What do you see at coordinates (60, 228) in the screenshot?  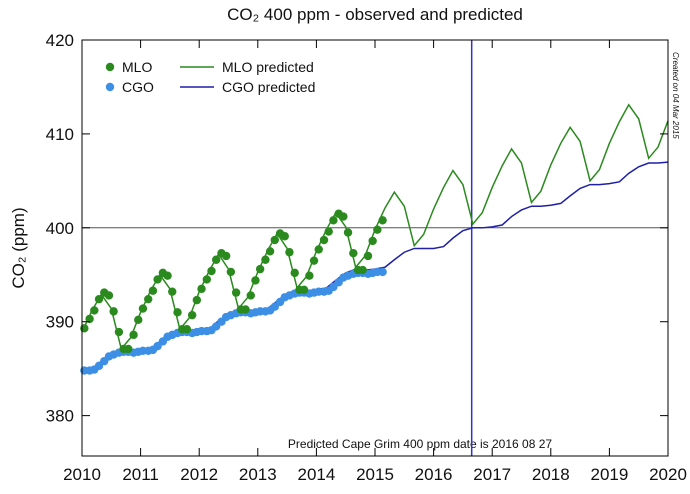 I see `y-tick-label: 400` at bounding box center [60, 228].